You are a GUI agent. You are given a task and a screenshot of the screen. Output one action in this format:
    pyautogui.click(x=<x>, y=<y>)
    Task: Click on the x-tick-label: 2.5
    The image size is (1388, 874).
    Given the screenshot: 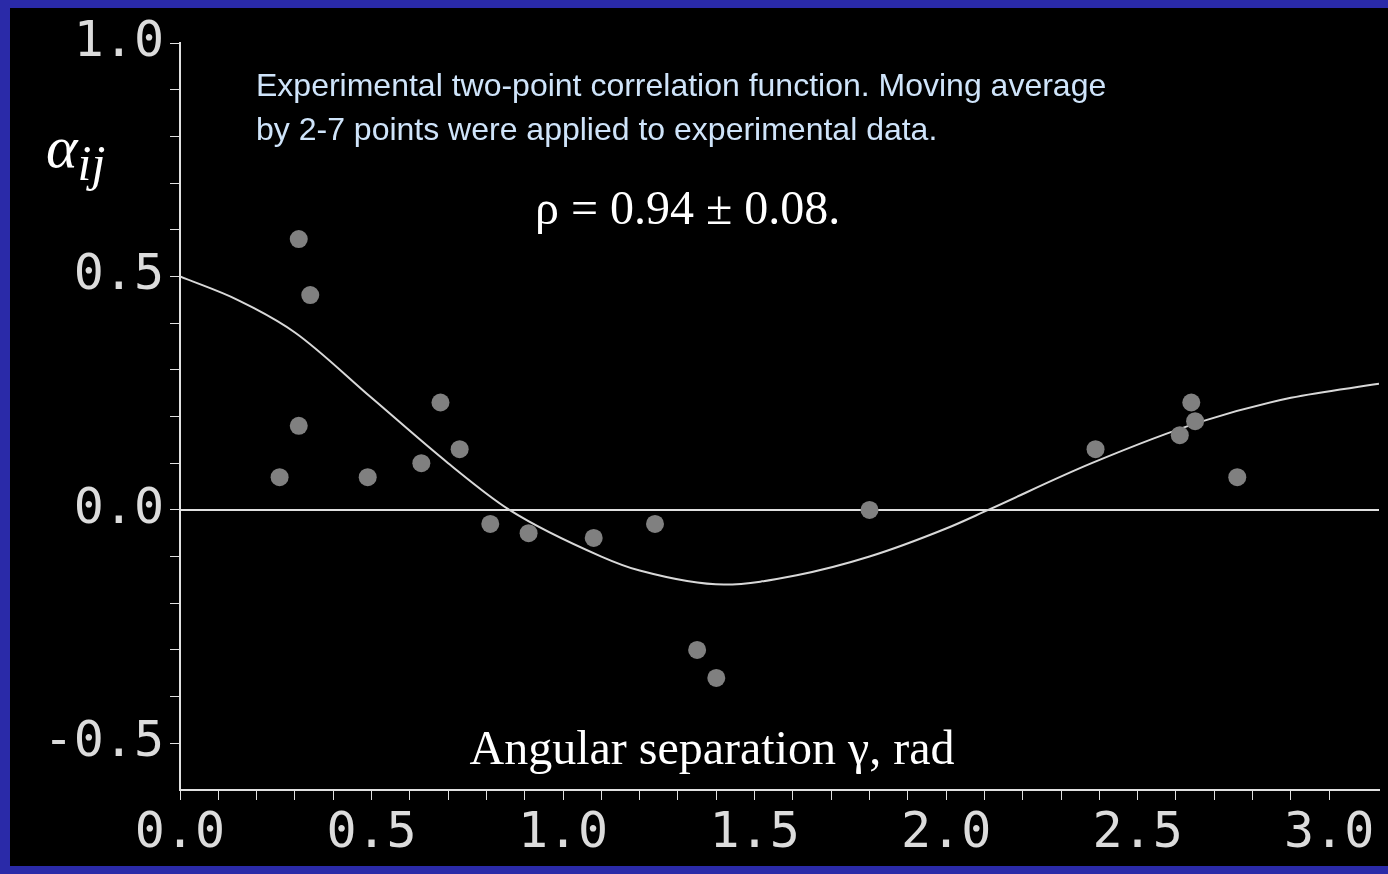 What is the action you would take?
    pyautogui.click(x=1137, y=829)
    